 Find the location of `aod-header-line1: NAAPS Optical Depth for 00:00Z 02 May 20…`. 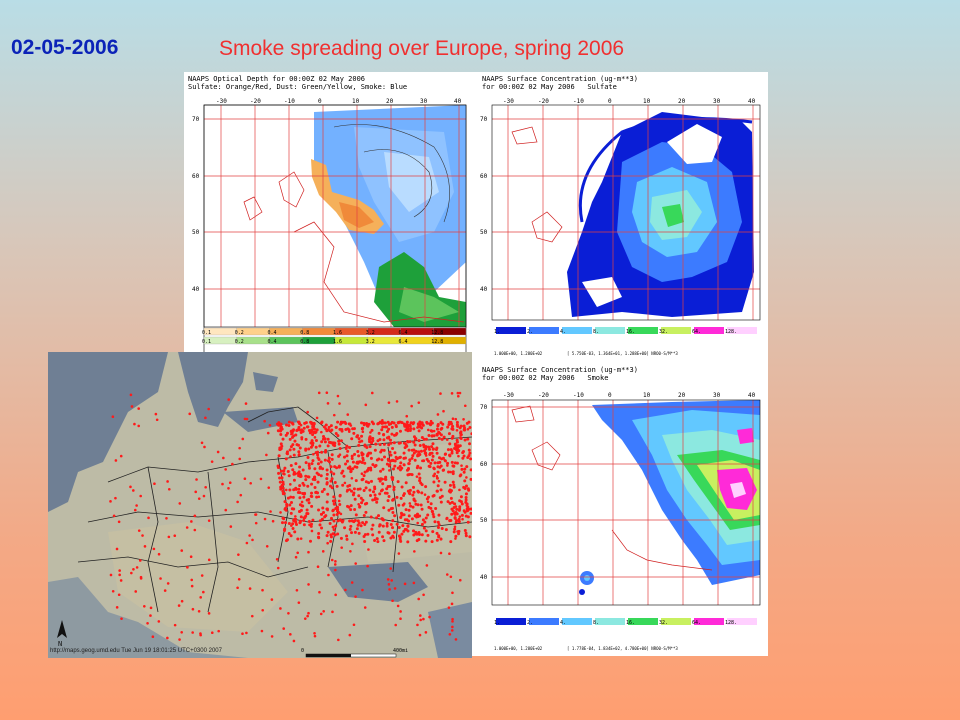

aod-header-line1: NAAPS Optical Depth for 00:00Z 02 May 20… is located at coordinates (277, 79).